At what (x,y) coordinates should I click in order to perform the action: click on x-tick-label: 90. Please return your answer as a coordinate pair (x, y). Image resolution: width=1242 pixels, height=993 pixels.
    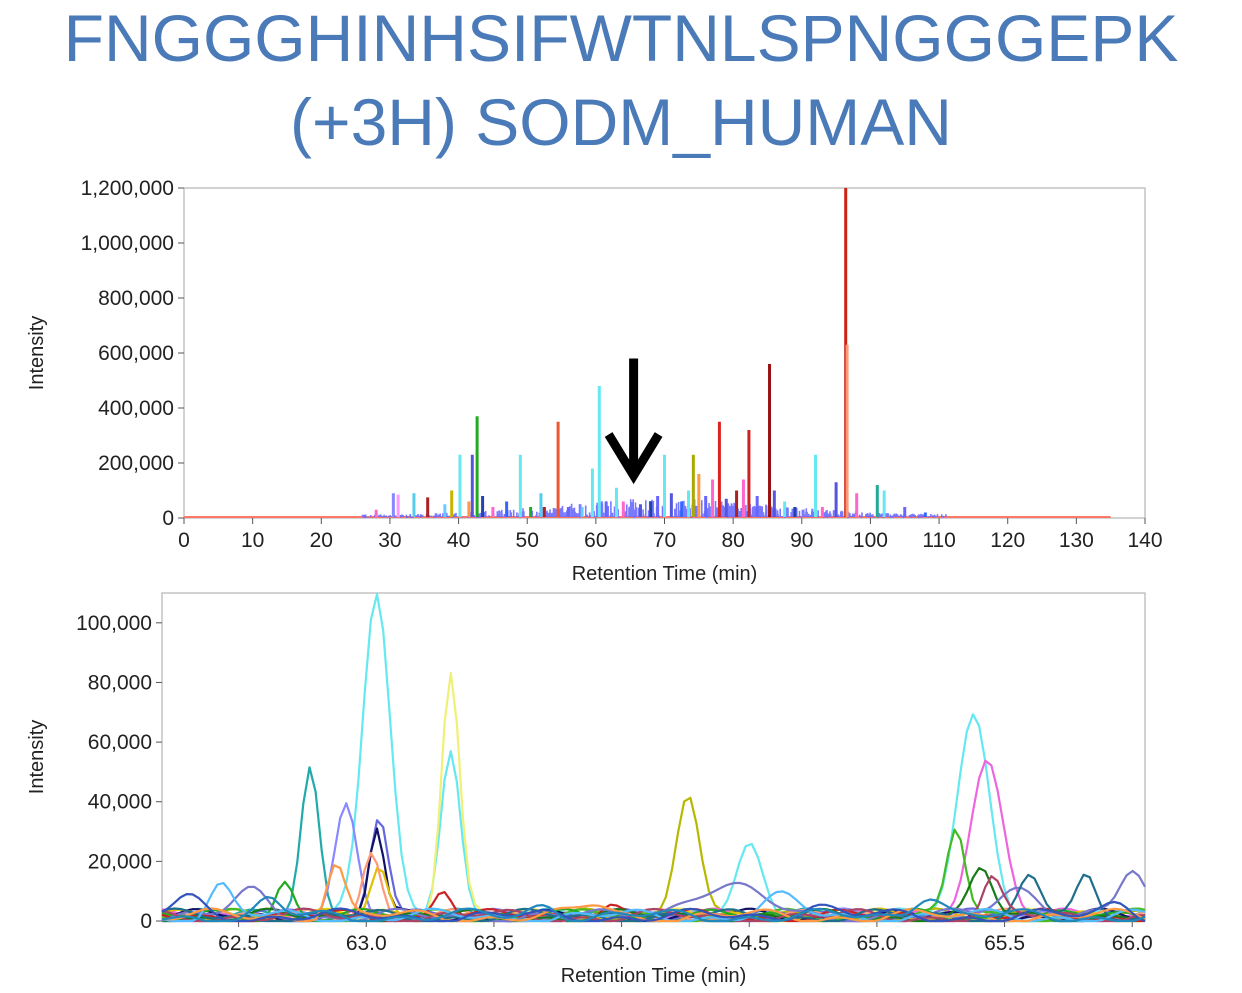
    Looking at the image, I should click on (801, 540).